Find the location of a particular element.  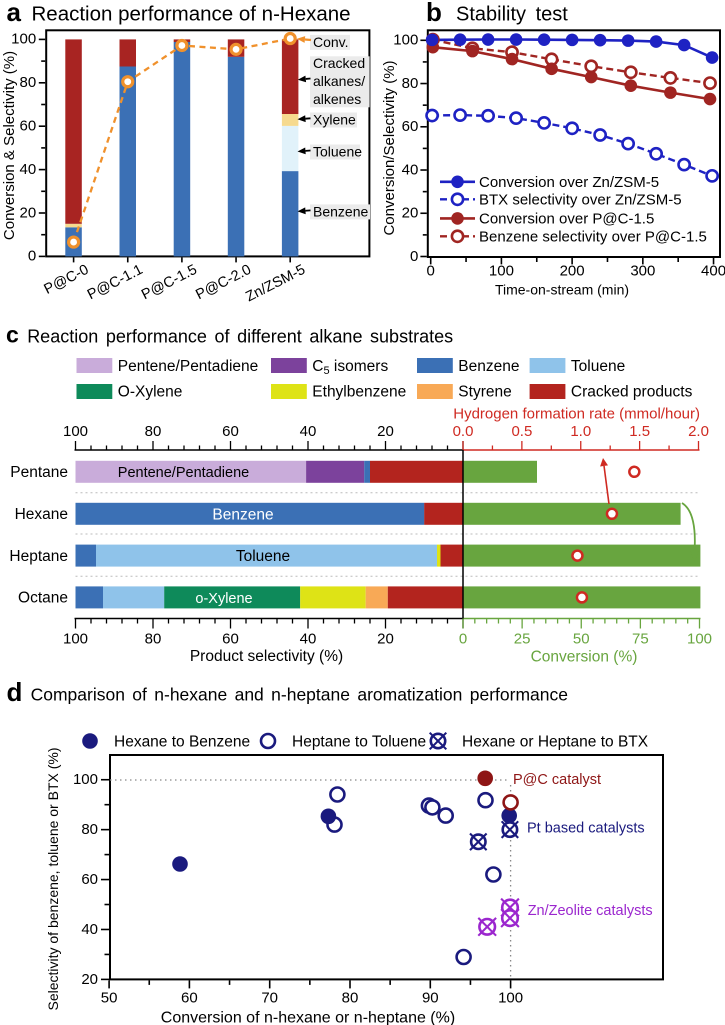

svg-text: P@C catalyst is located at coordinates (557, 780).